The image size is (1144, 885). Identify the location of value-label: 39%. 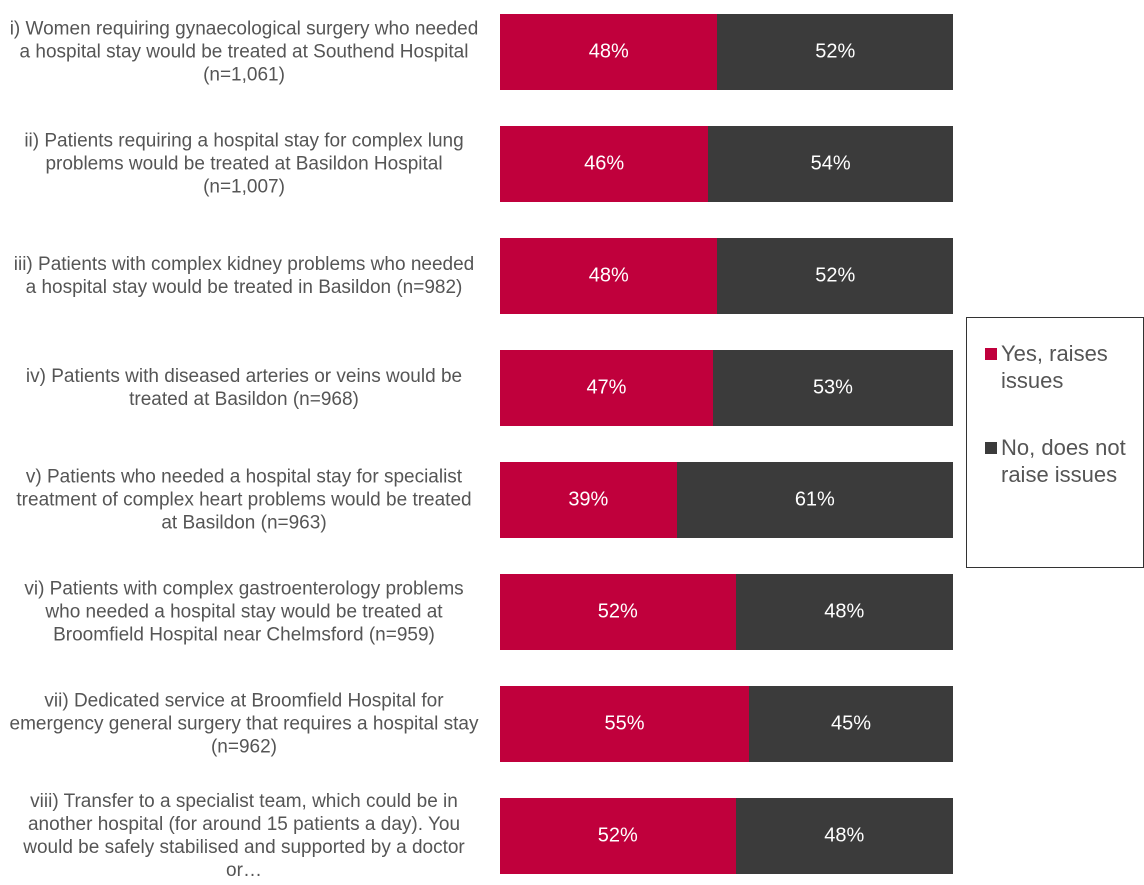
(588, 499).